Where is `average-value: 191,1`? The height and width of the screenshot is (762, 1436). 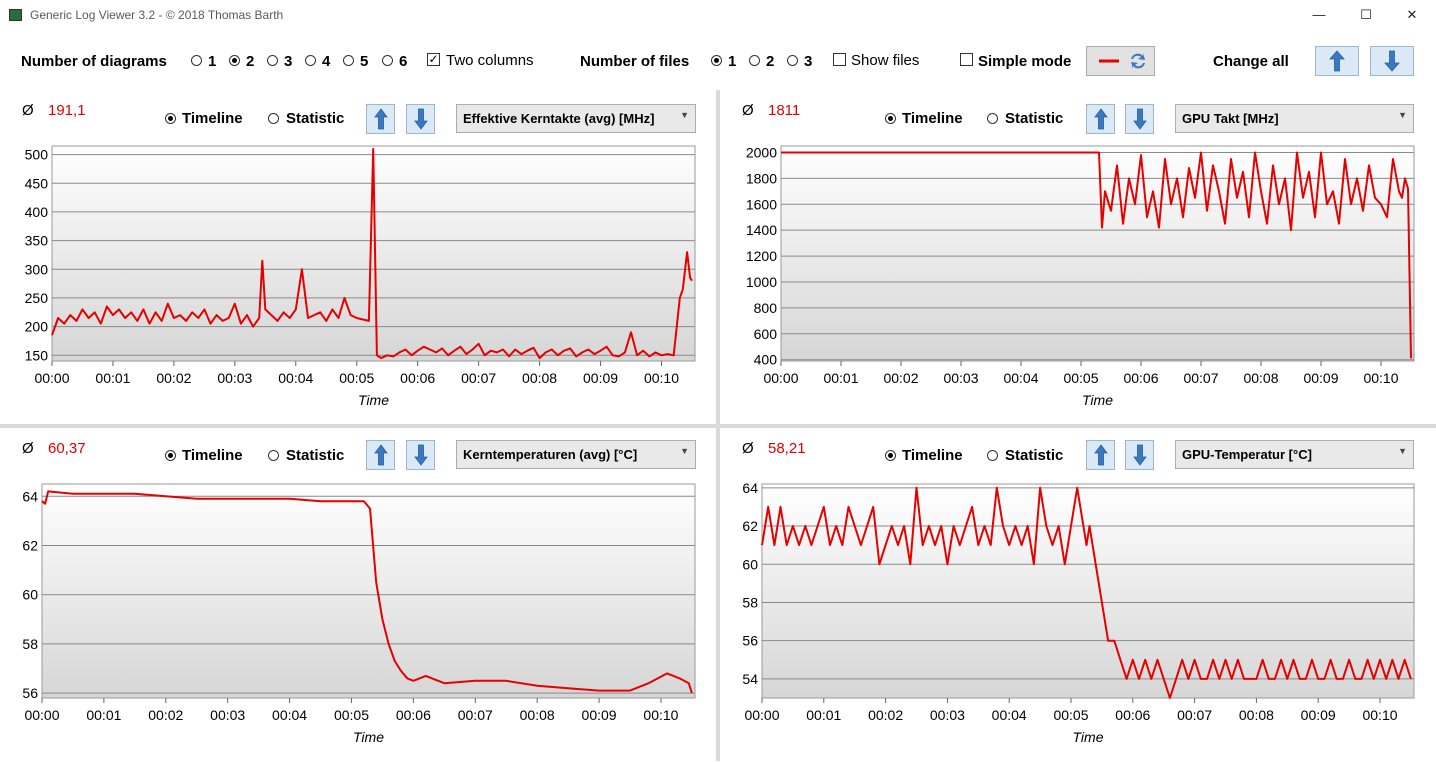
average-value: 191,1 is located at coordinates (67, 110).